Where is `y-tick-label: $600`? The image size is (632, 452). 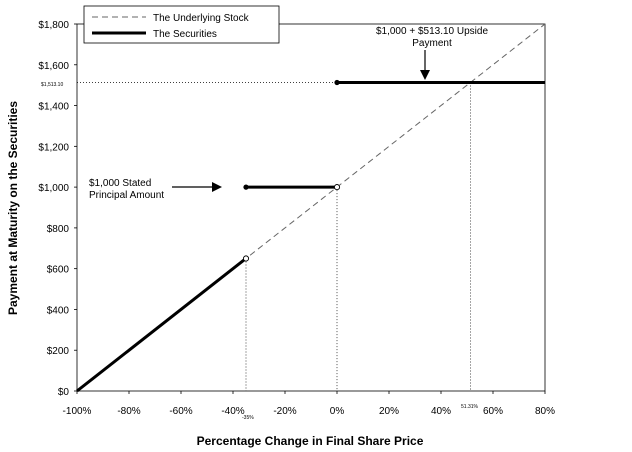
y-tick-label: $600 is located at coordinates (58, 270).